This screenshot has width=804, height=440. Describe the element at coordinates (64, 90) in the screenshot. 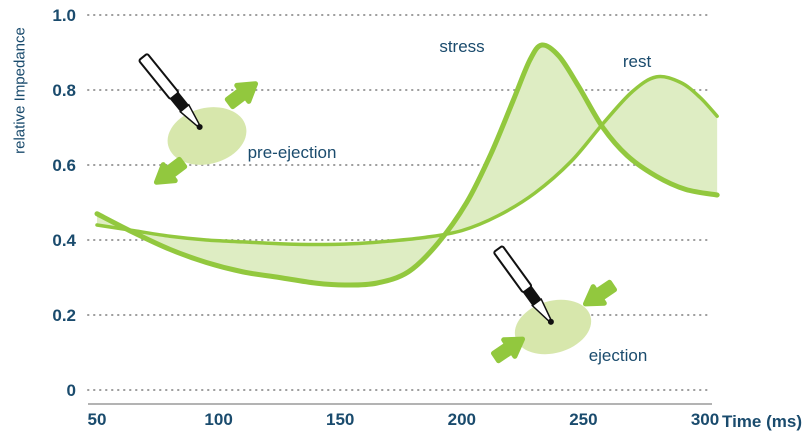

I see `y-tick-label: 0.8` at that location.